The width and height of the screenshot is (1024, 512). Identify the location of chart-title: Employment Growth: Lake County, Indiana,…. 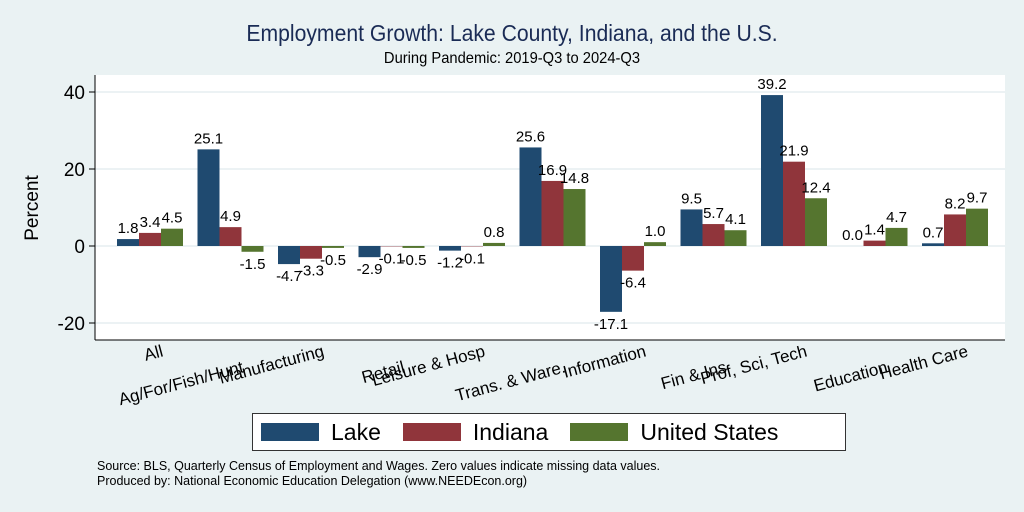
(512, 33).